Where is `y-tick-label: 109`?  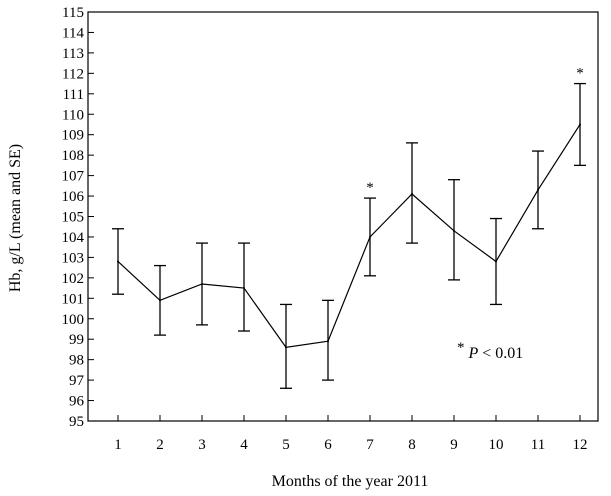 y-tick-label: 109 is located at coordinates (73, 136).